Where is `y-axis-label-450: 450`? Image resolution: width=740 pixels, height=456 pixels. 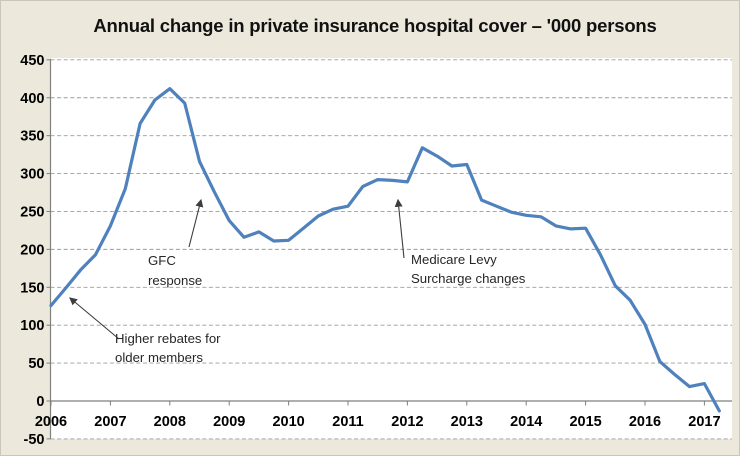 y-axis-label-450: 450 is located at coordinates (32, 61).